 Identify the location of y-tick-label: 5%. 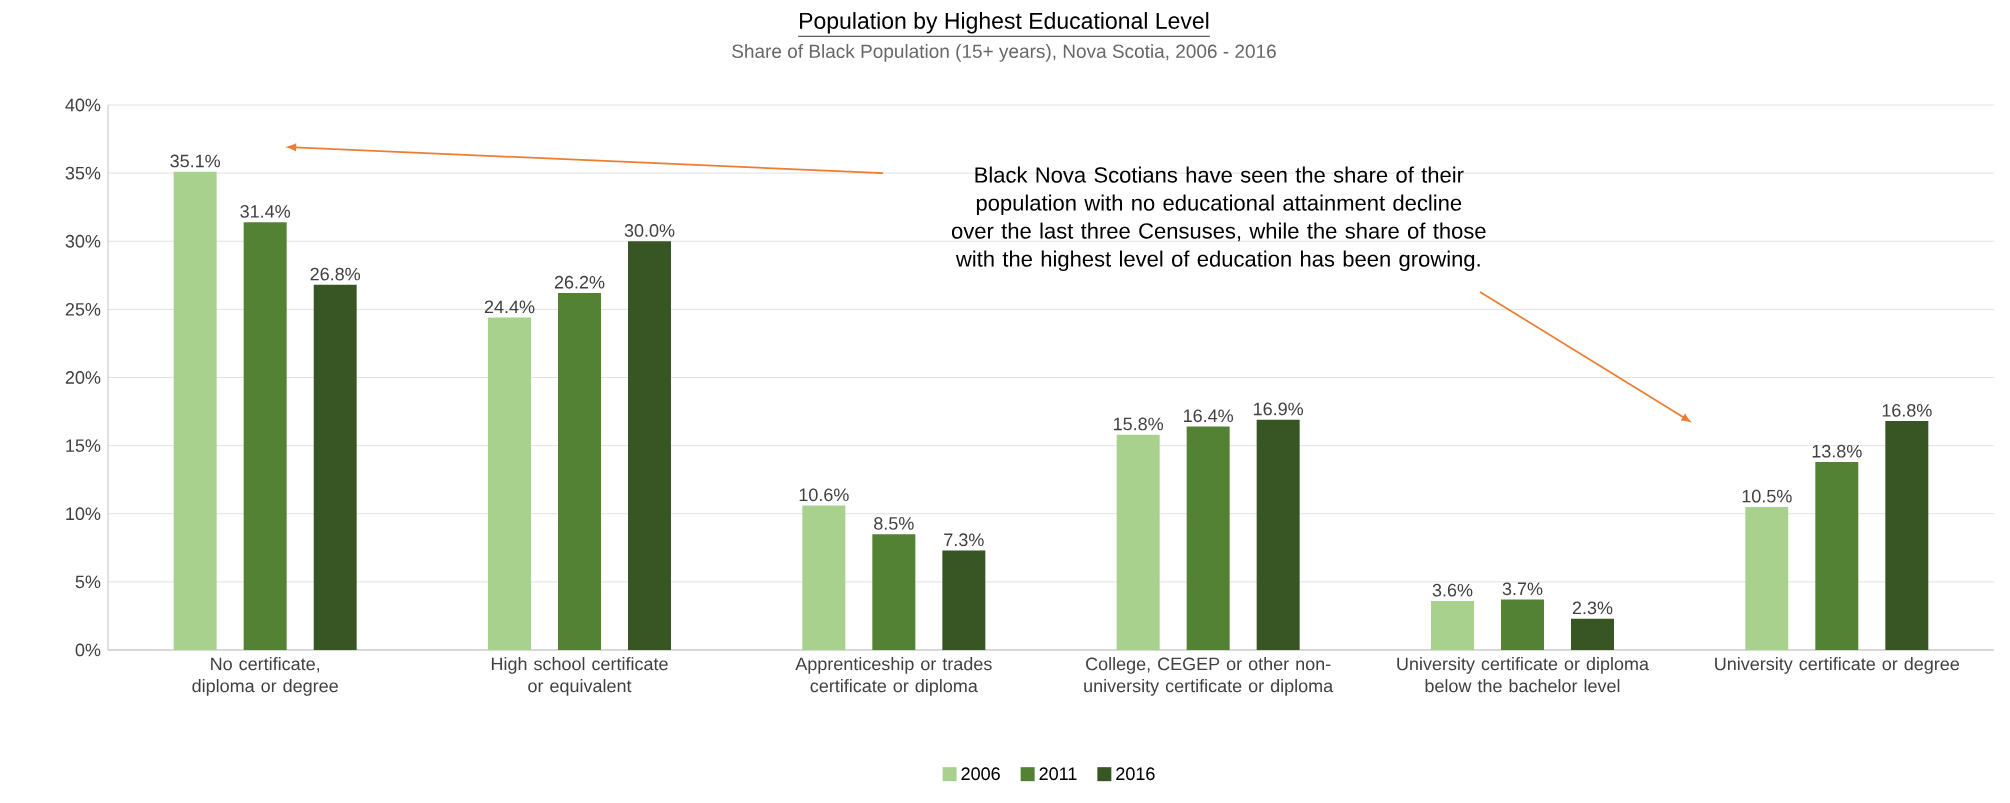
(88, 582).